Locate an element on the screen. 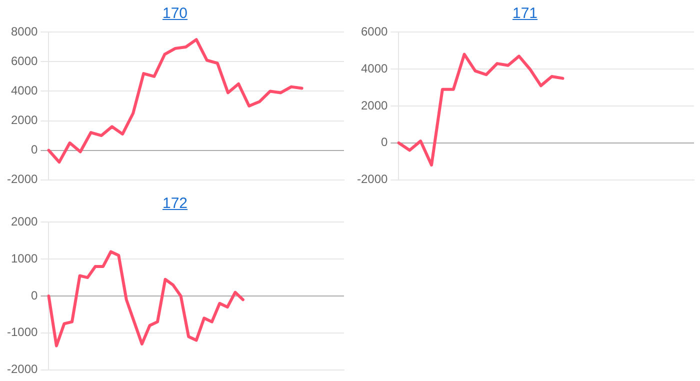  chart-title: 172 is located at coordinates (175, 203).